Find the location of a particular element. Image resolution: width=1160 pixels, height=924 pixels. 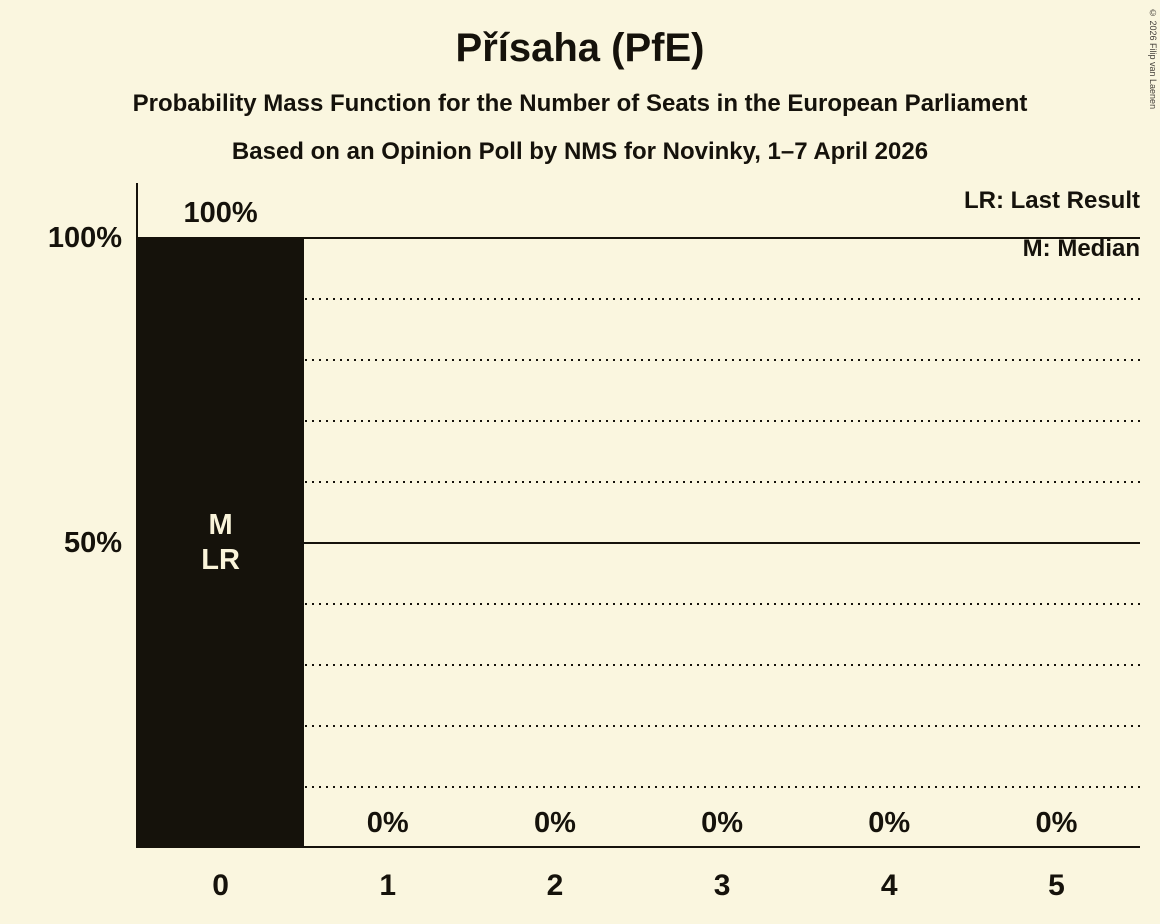

copyright-notice: © 2026 Filip van Laenen is located at coordinates (1153, 59).